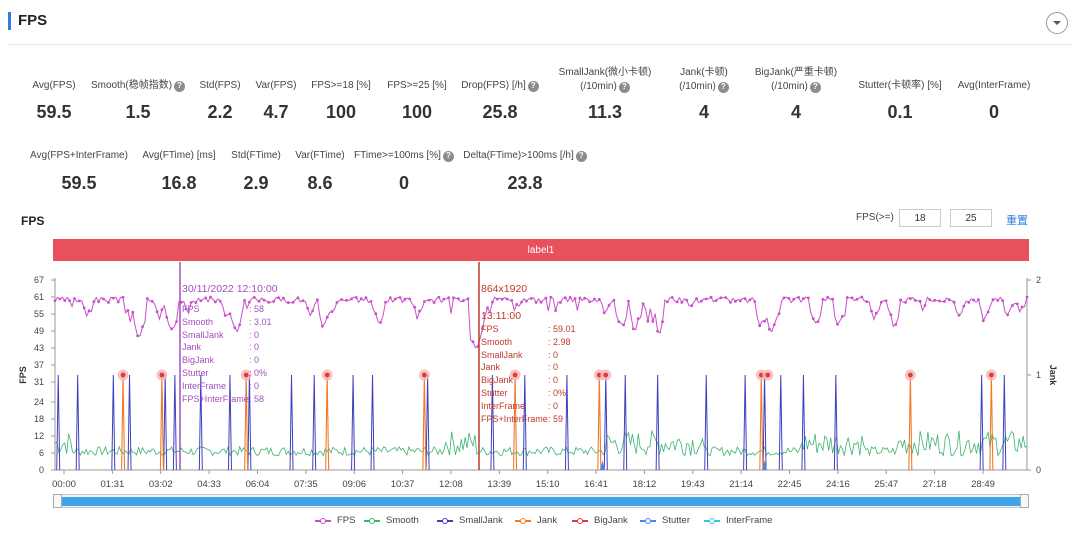 Image resolution: width=1080 pixels, height=535 pixels. Describe the element at coordinates (665, 520) in the screenshot. I see `legend-item-stutter: Stutter` at that location.